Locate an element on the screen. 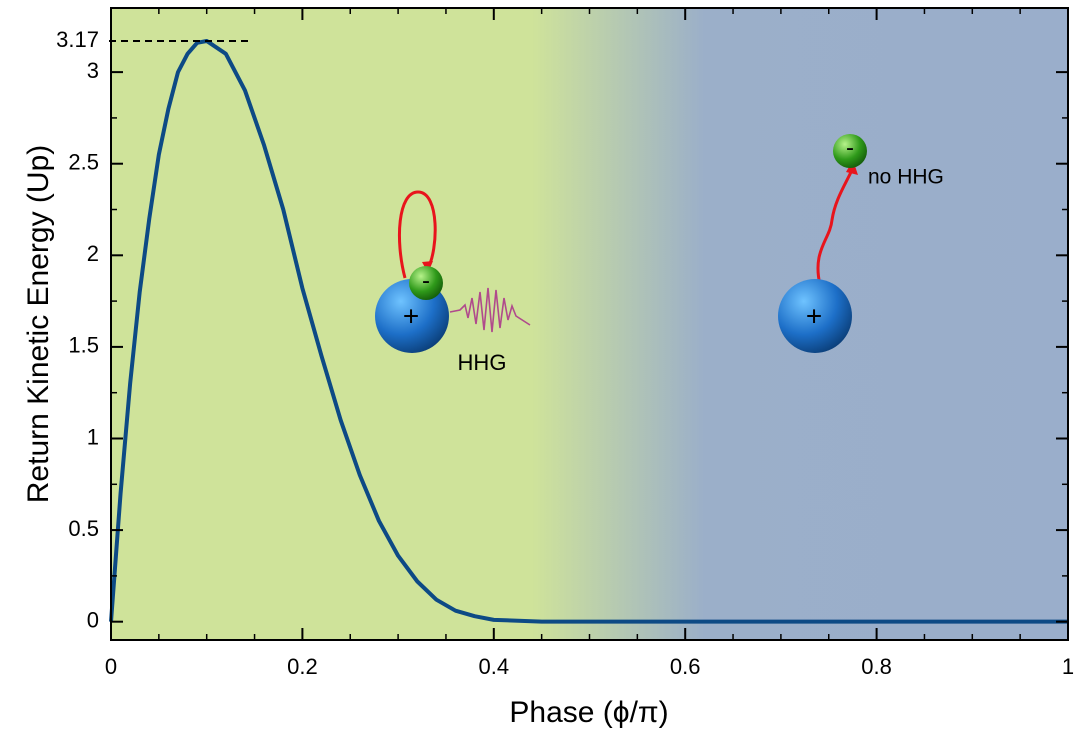 This screenshot has width=1074, height=738. y-tick-label: 2 is located at coordinates (93, 253).